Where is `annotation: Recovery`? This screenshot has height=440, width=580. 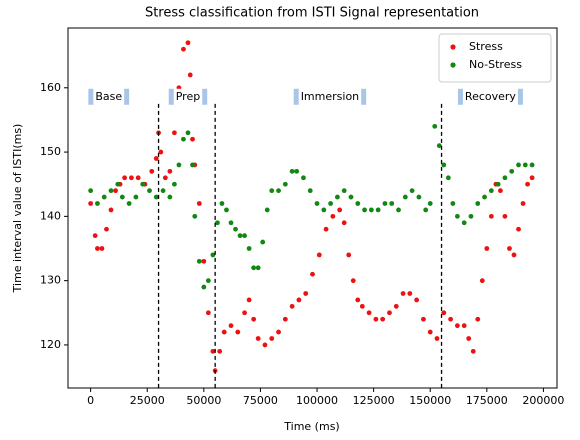 annotation: Recovery is located at coordinates (490, 96).